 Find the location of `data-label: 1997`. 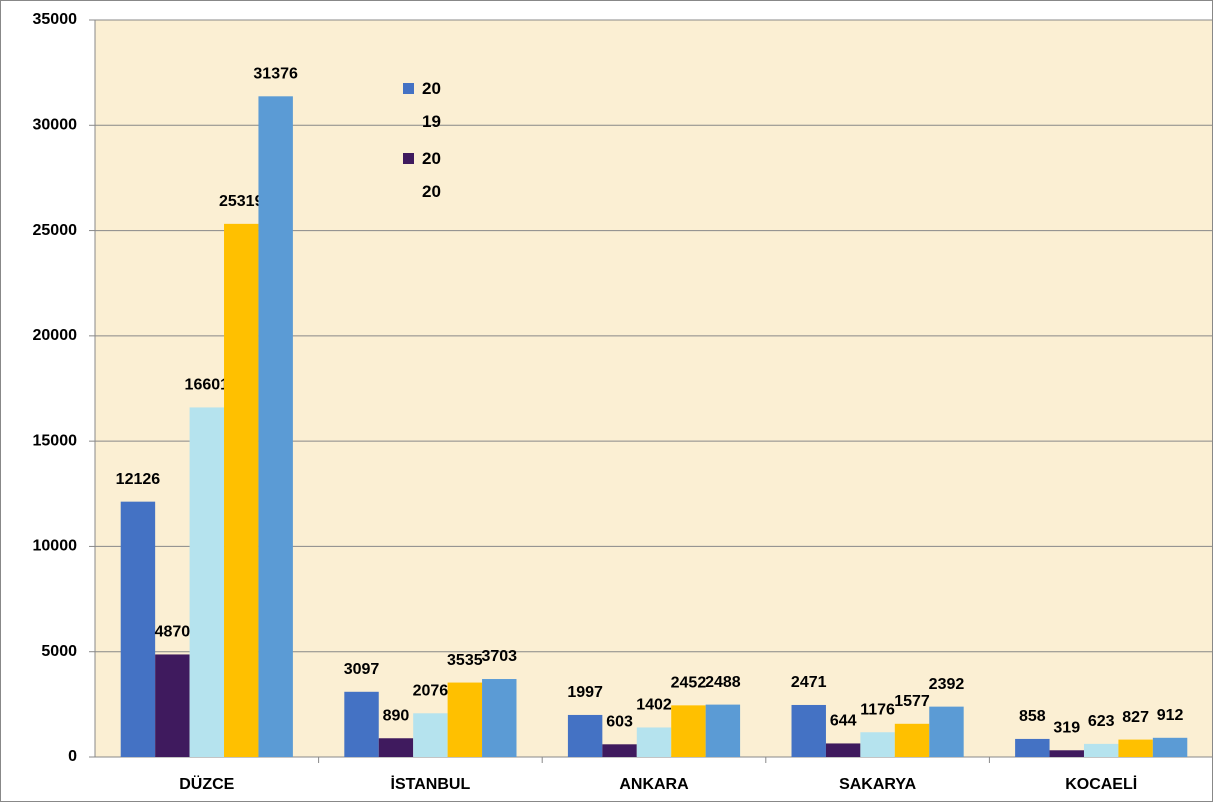

data-label: 1997 is located at coordinates (585, 692).